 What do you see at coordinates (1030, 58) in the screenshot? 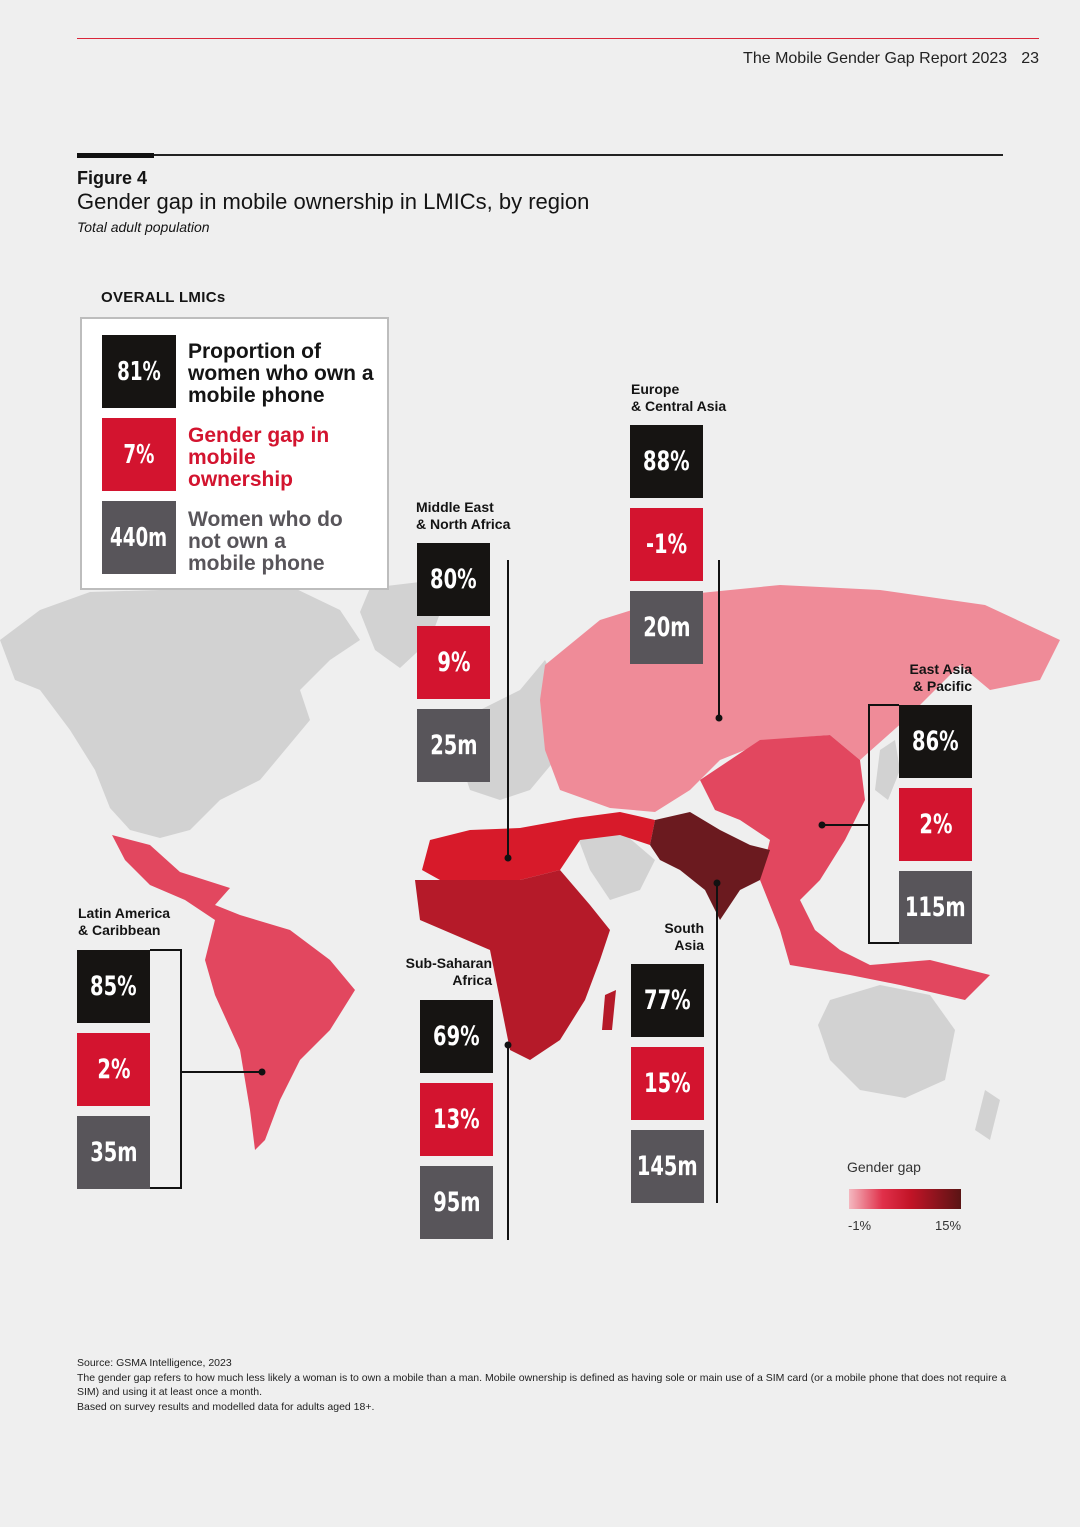
I see `page-number: 23` at bounding box center [1030, 58].